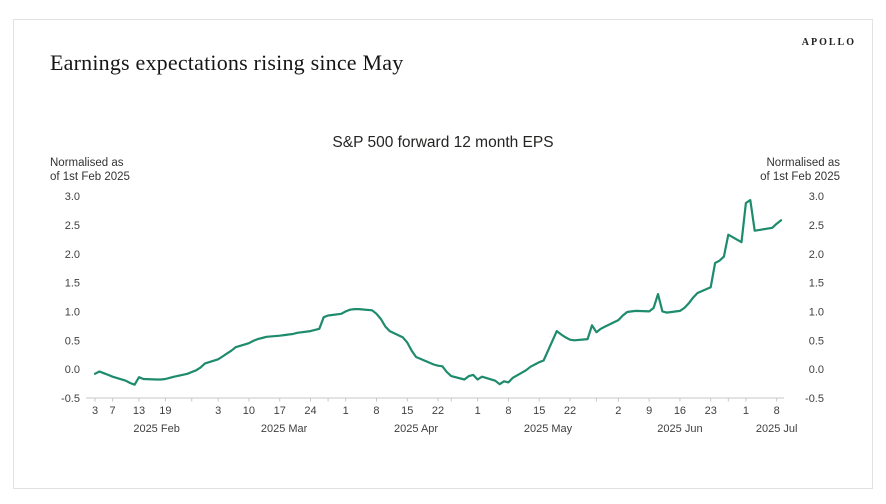 The image size is (886, 504). What do you see at coordinates (284, 429) in the screenshot?
I see `month-label: 2025 Mar` at bounding box center [284, 429].